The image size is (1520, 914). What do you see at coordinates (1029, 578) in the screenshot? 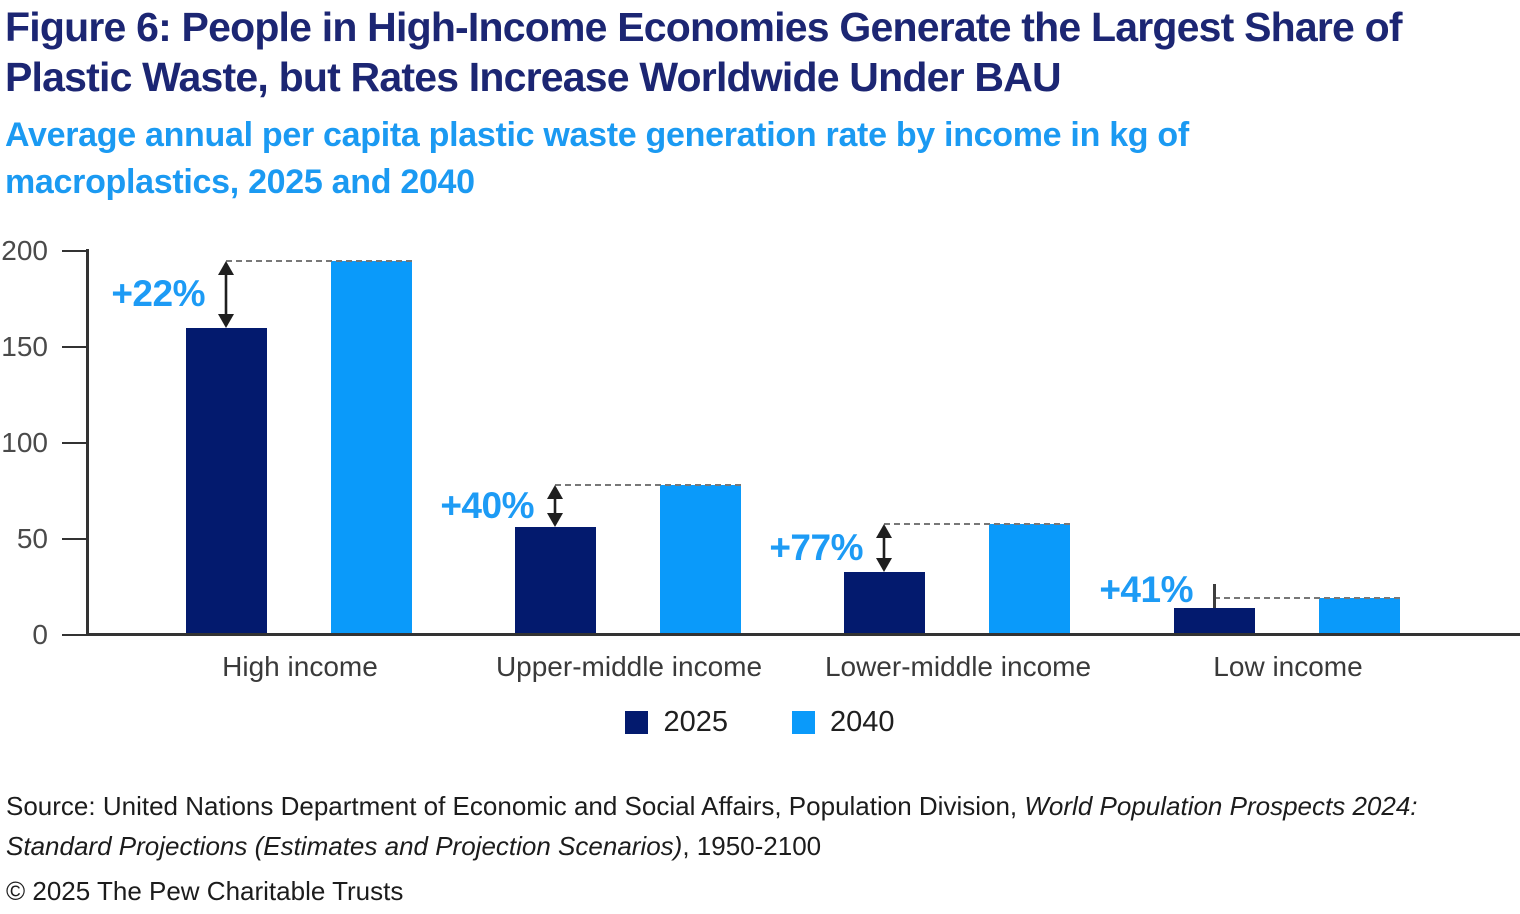
I see `bar-lower-middle-income-2040` at bounding box center [1029, 578].